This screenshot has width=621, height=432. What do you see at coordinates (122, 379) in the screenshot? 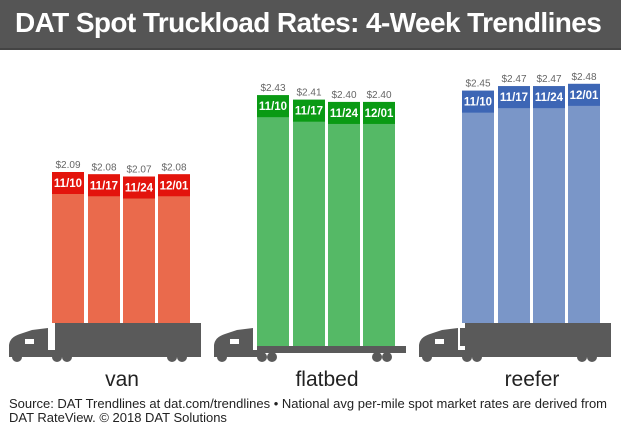
I see `group-label-van: van` at bounding box center [122, 379].